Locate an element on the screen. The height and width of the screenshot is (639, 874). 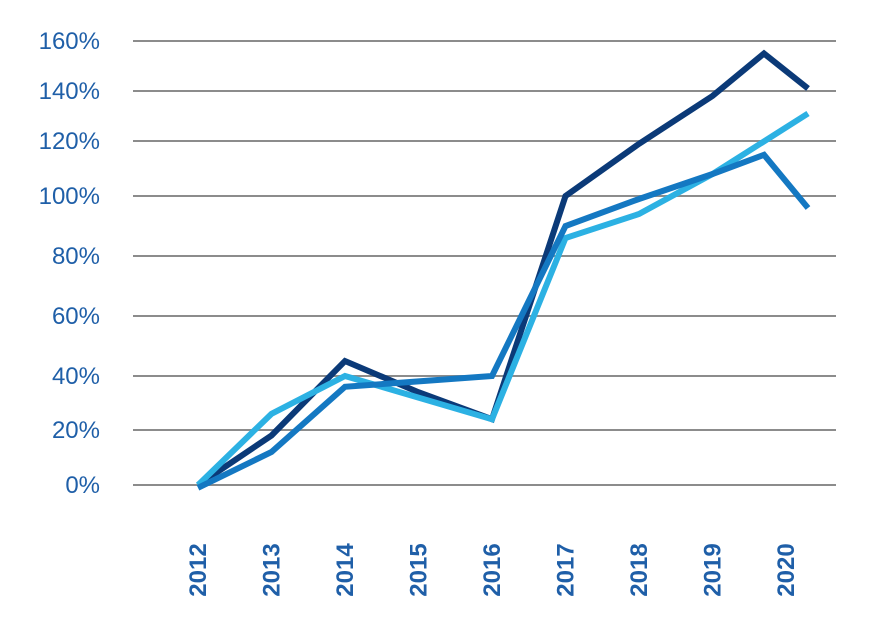
y-tick-label: 160% is located at coordinates (69, 41).